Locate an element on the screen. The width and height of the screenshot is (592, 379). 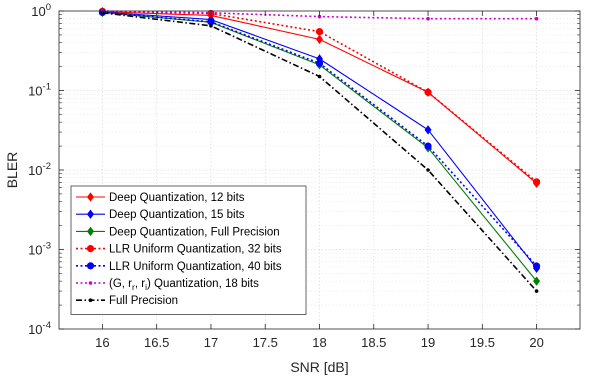
y-tick-exponent: -4 is located at coordinates (47, 325).